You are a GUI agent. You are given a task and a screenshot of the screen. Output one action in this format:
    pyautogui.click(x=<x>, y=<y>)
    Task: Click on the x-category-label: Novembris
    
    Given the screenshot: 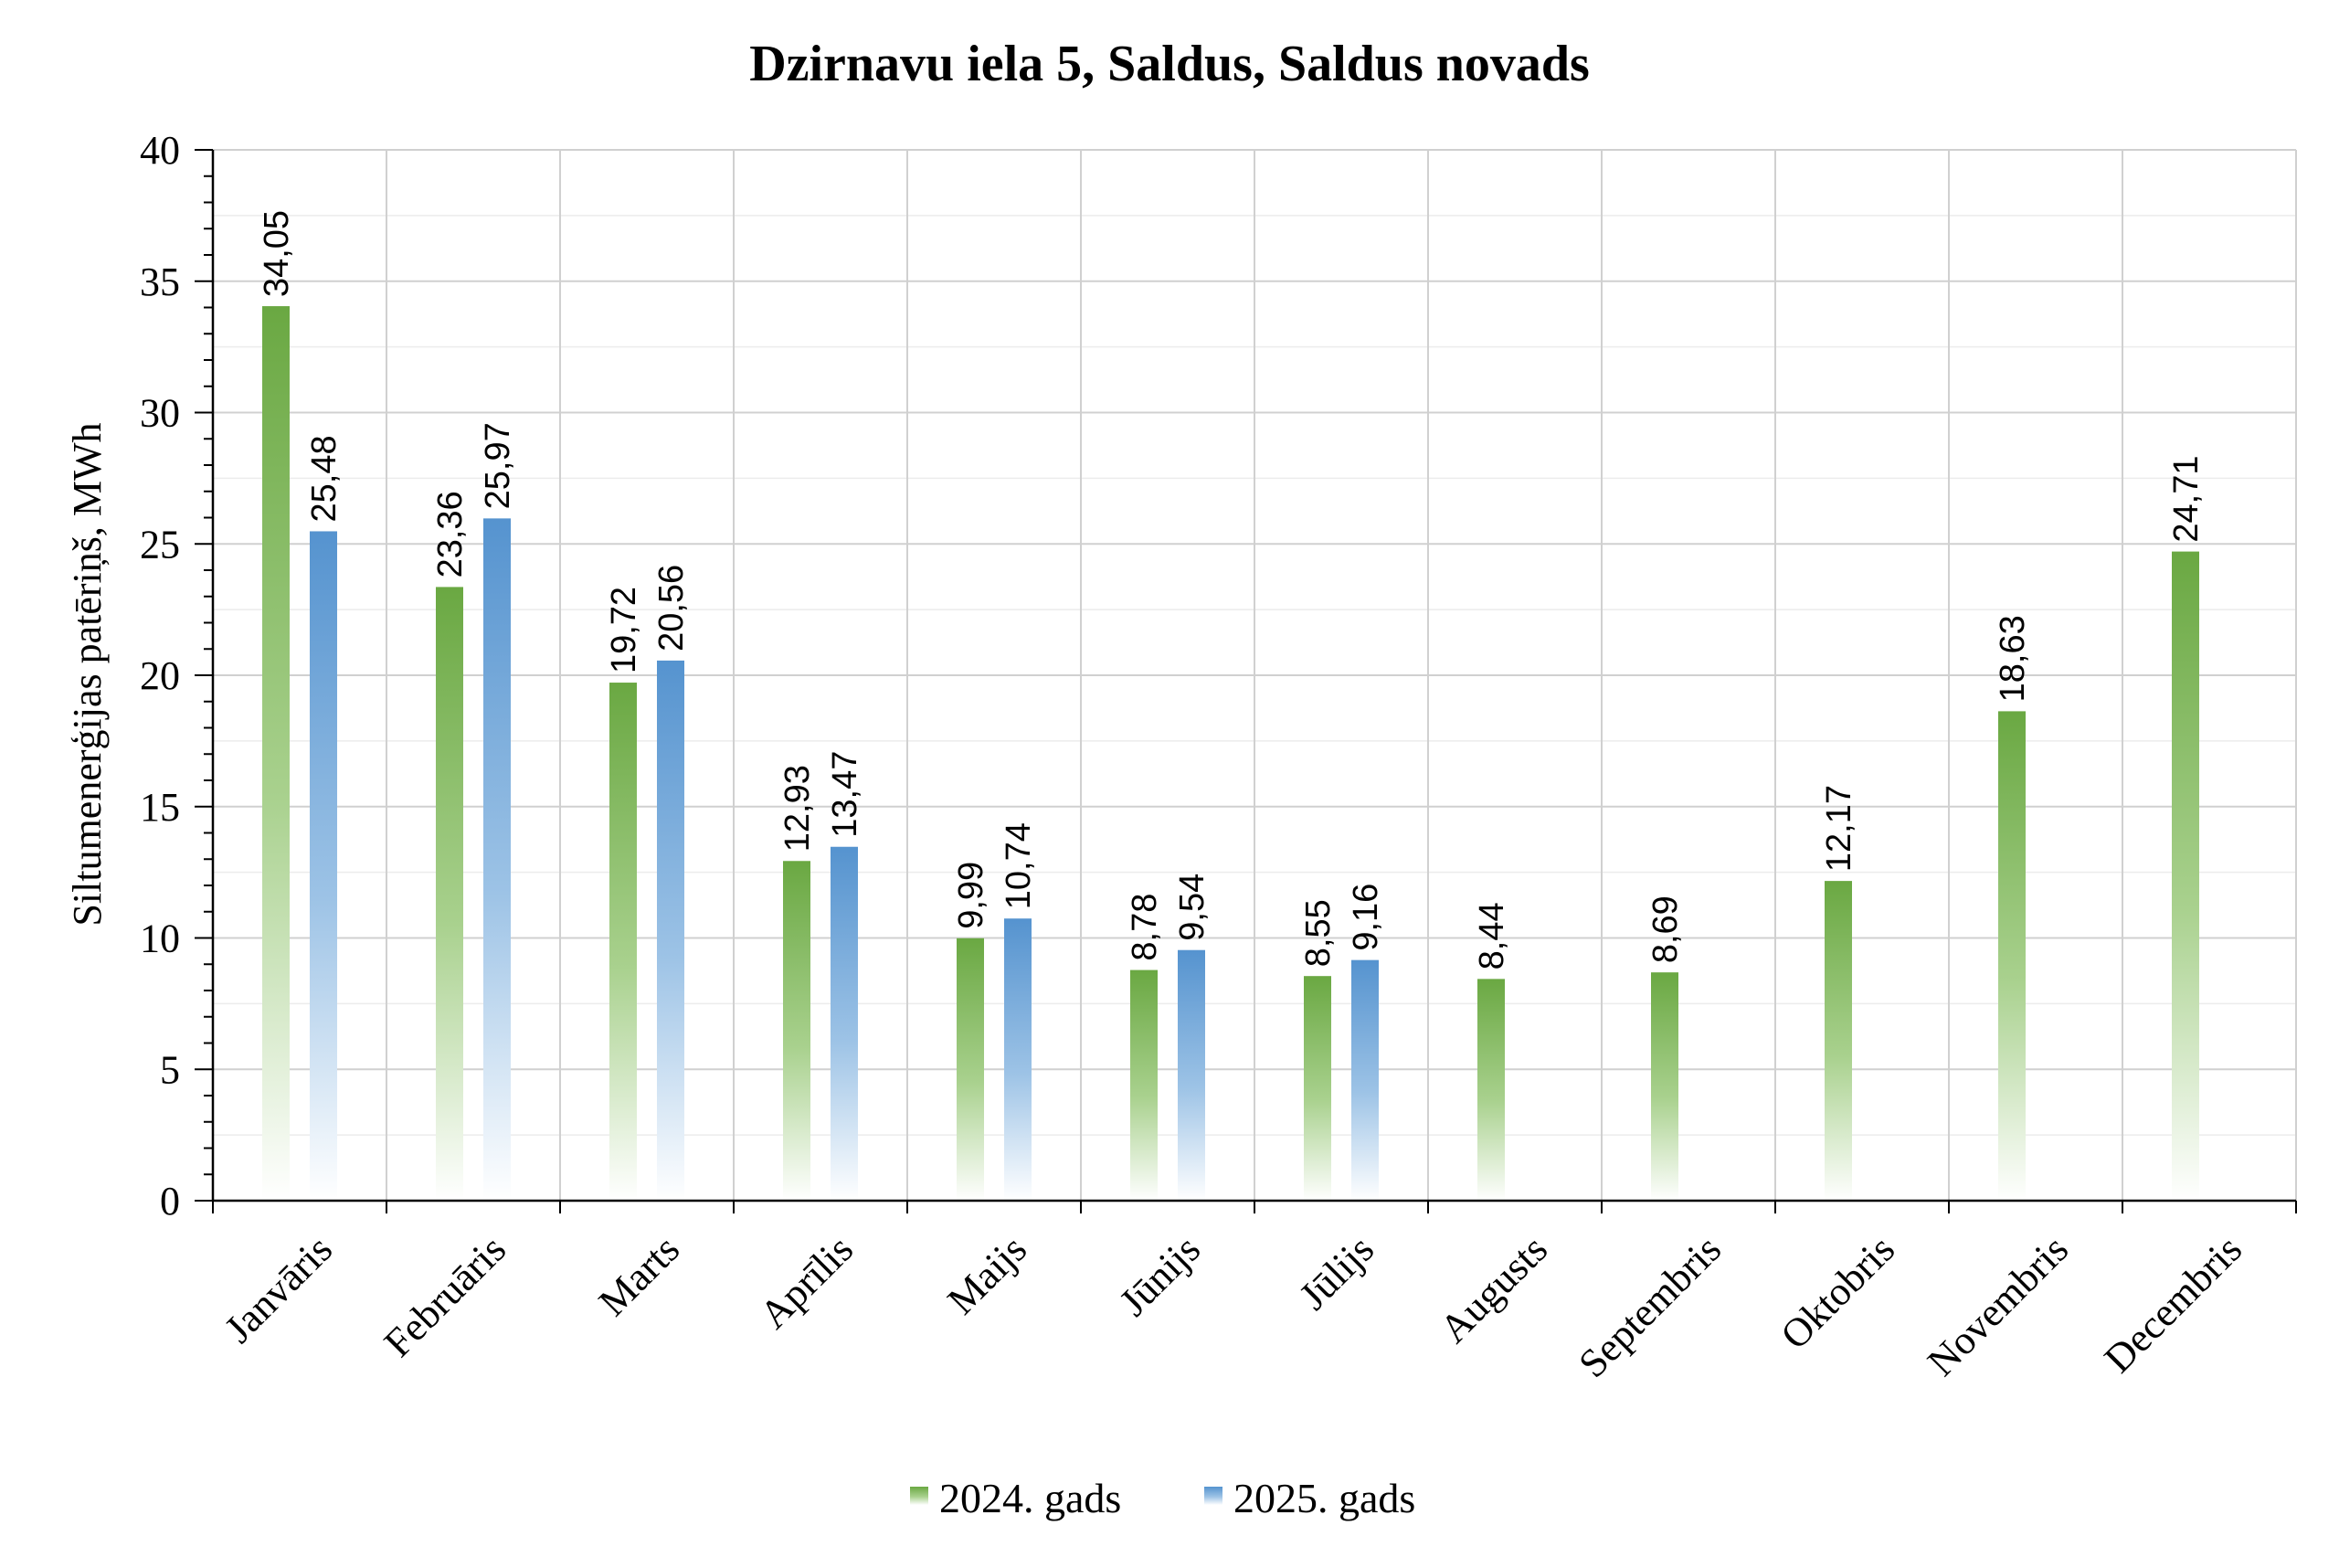 What is the action you would take?
    pyautogui.click(x=1998, y=1305)
    